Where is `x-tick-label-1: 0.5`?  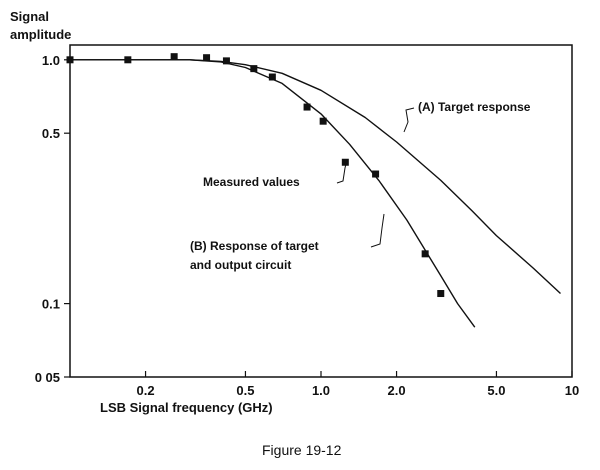
x-tick-label-1: 0.5 is located at coordinates (245, 390).